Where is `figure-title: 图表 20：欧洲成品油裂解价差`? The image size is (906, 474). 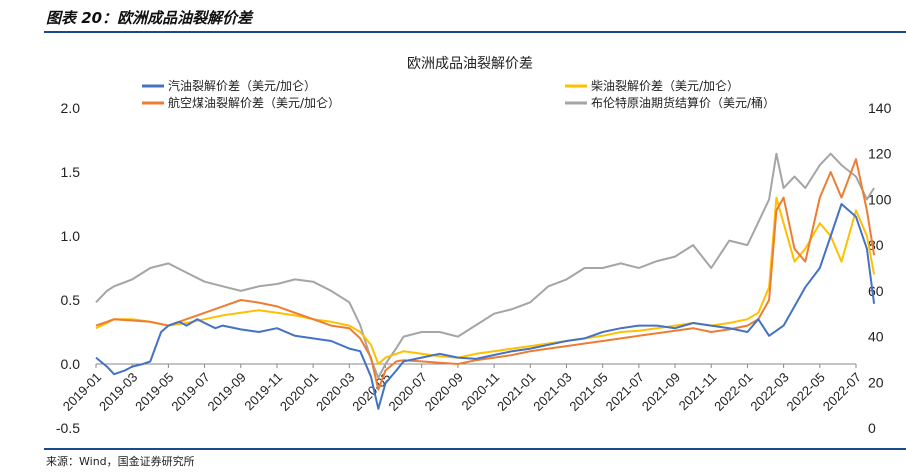
figure-title: 图表 20：欧洲成品油裂解价差 is located at coordinates (149, 18).